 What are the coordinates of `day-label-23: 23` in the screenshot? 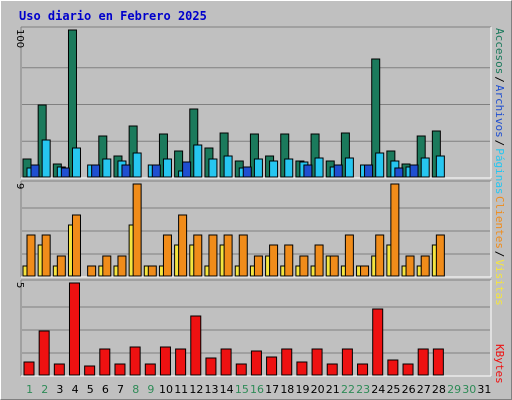 It's located at (363, 389).